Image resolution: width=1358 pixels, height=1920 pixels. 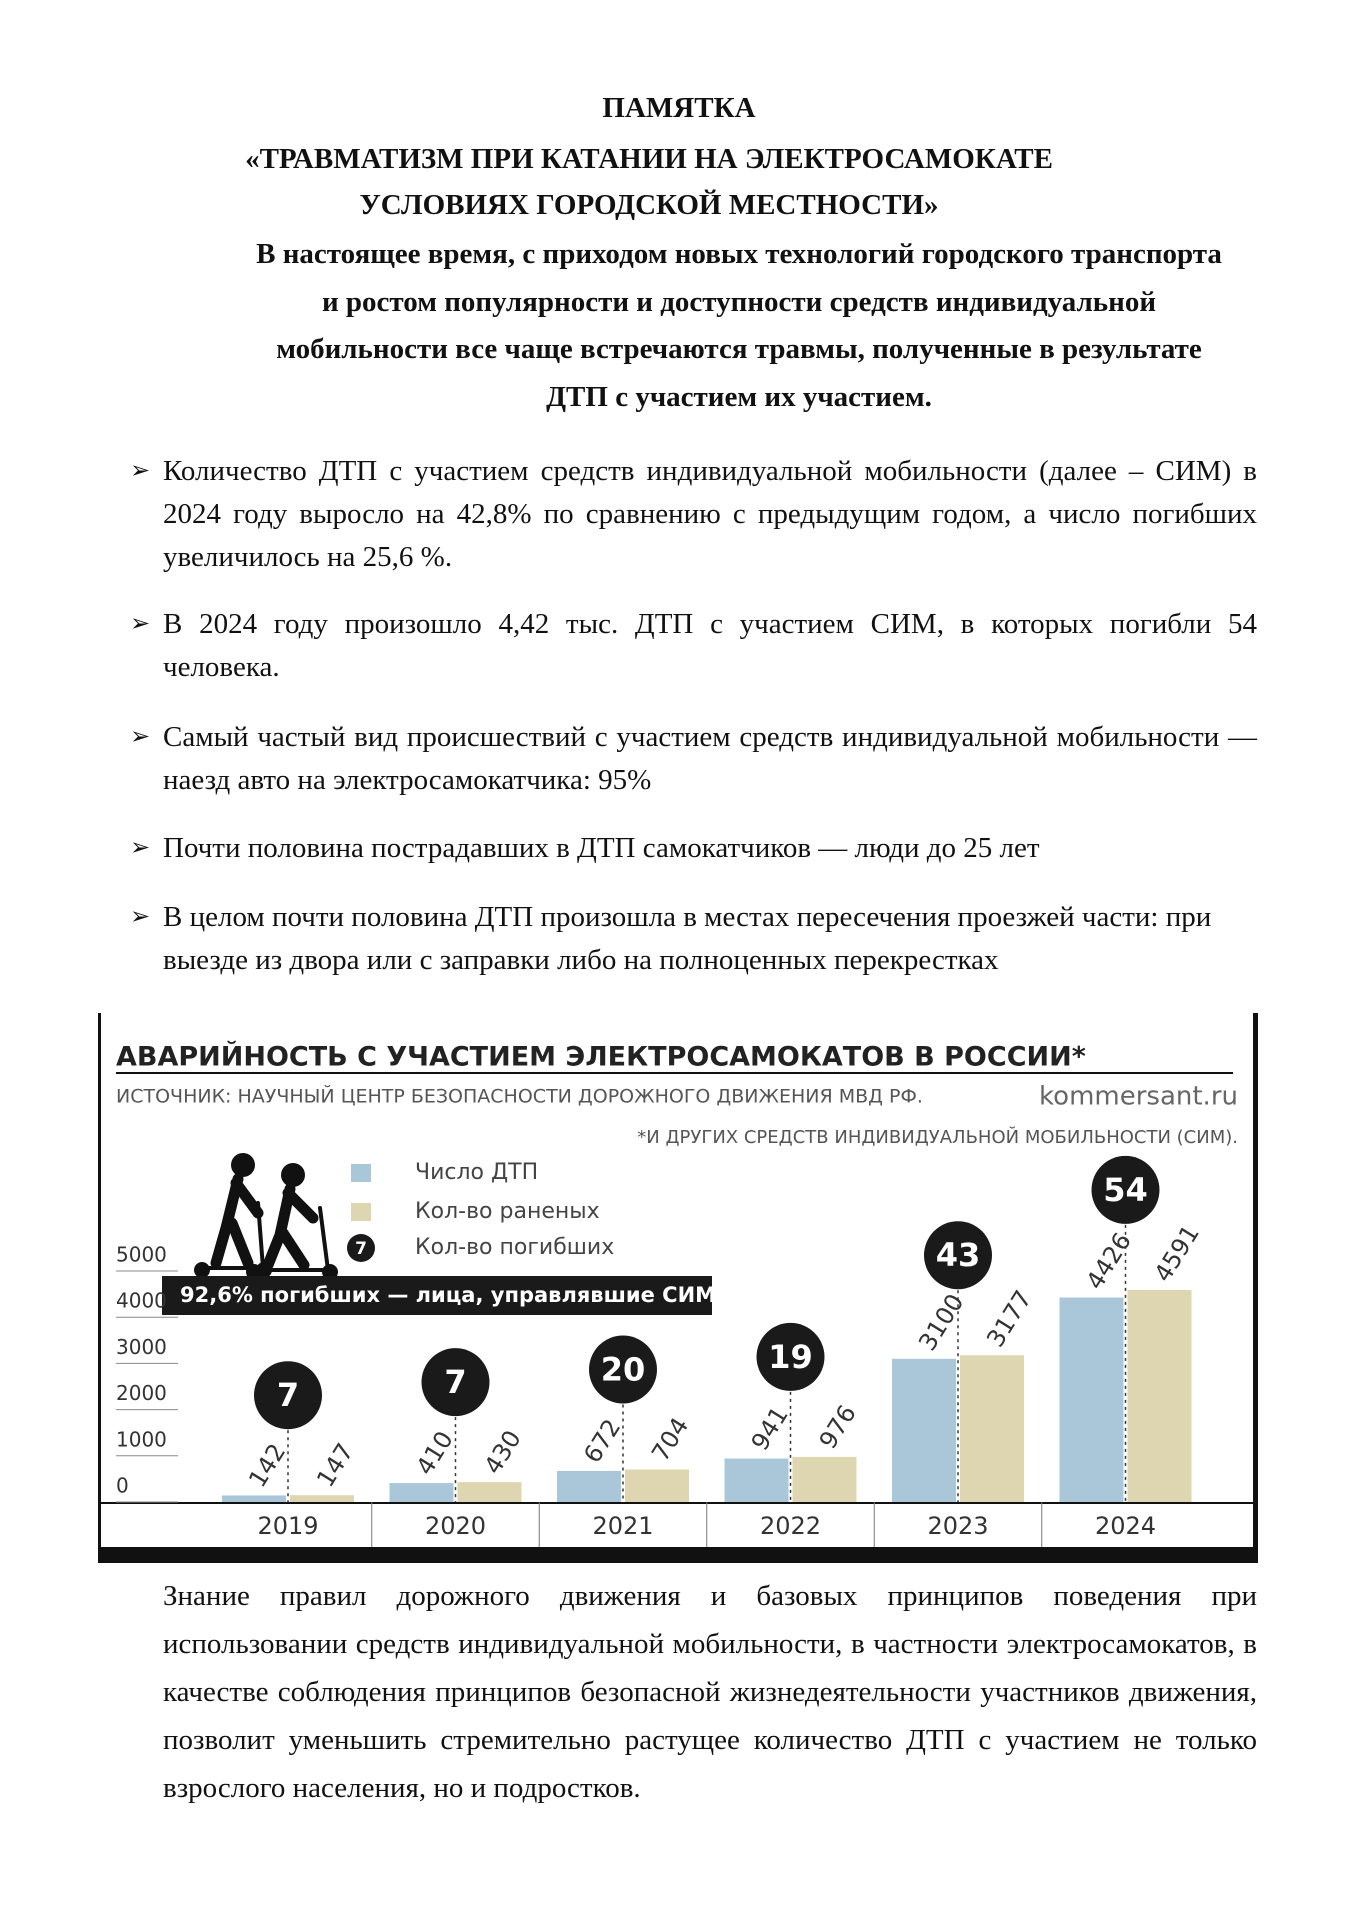 I want to click on deaths-label: 54, so click(x=1125, y=1190).